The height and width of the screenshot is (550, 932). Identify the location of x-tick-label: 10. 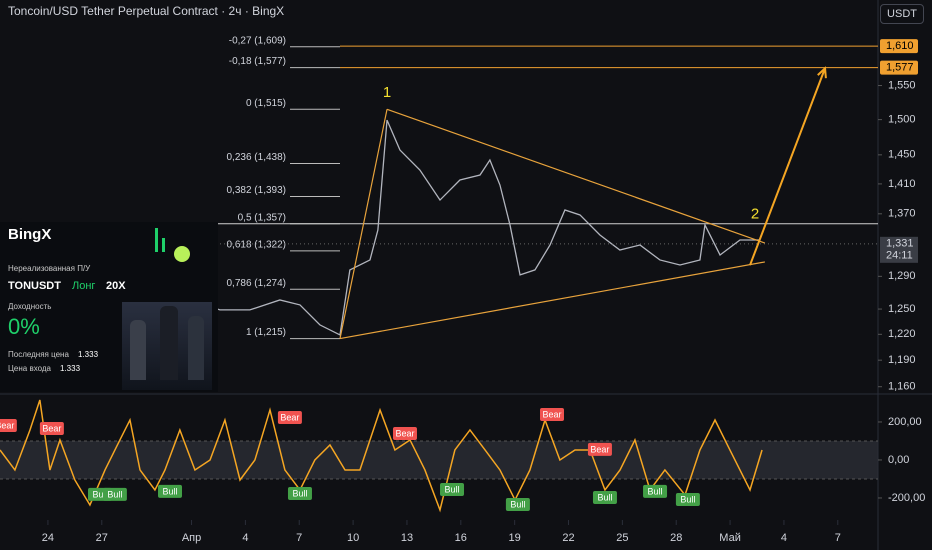
(353, 538).